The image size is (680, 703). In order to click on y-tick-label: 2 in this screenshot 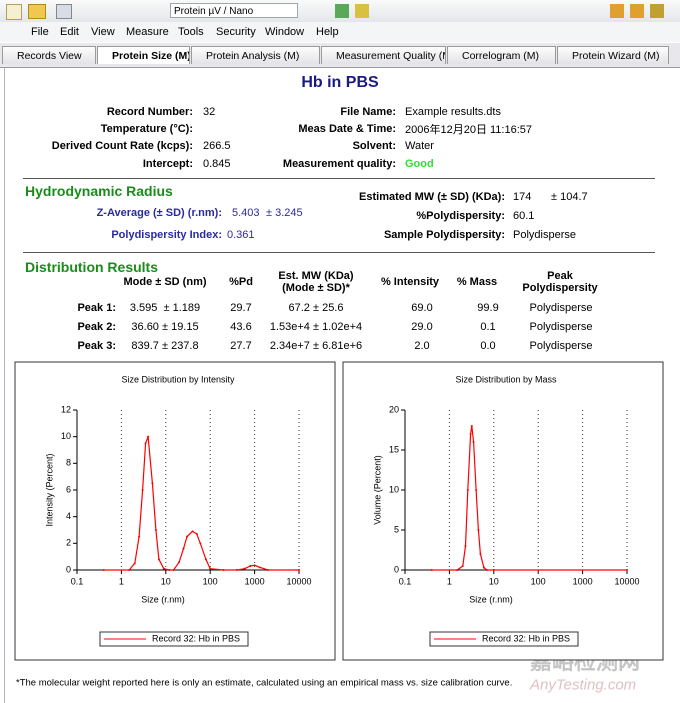, I will do `click(68, 543)`.